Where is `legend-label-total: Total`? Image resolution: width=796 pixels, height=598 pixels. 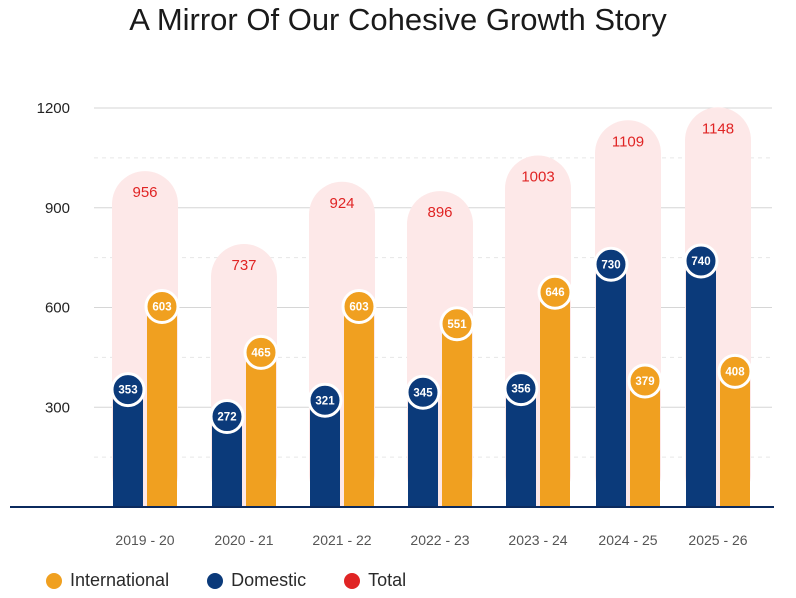
legend-label-total: Total is located at coordinates (387, 580).